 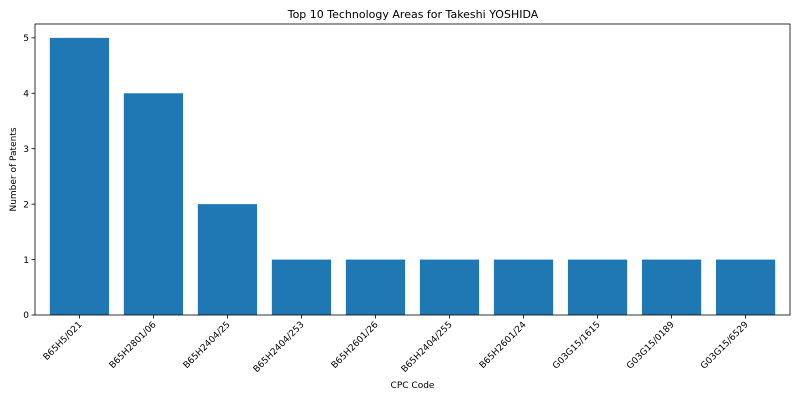 I want to click on y-tick-label: 0, so click(x=26, y=316).